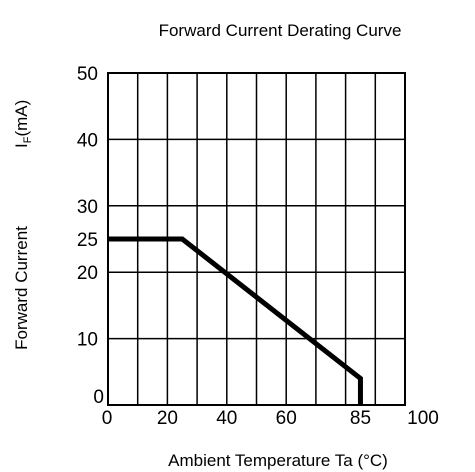  I want to click on y-tick-label: 0, so click(98, 397).